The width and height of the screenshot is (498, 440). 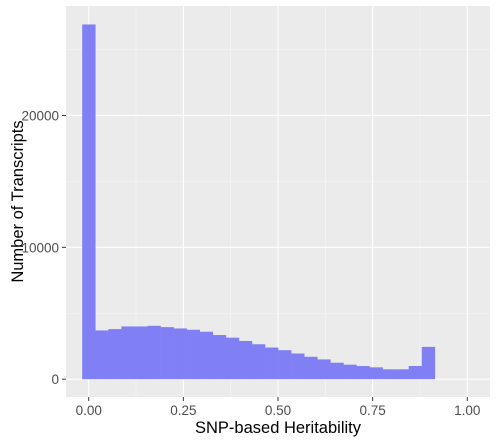 I want to click on y-tick-label: 10000, so click(x=40, y=247).